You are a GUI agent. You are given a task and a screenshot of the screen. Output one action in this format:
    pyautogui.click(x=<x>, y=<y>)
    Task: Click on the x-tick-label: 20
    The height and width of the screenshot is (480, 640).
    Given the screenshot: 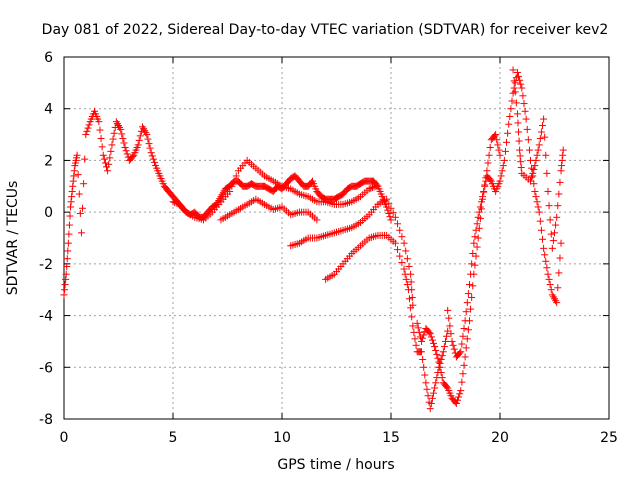 What is the action you would take?
    pyautogui.click(x=500, y=438)
    